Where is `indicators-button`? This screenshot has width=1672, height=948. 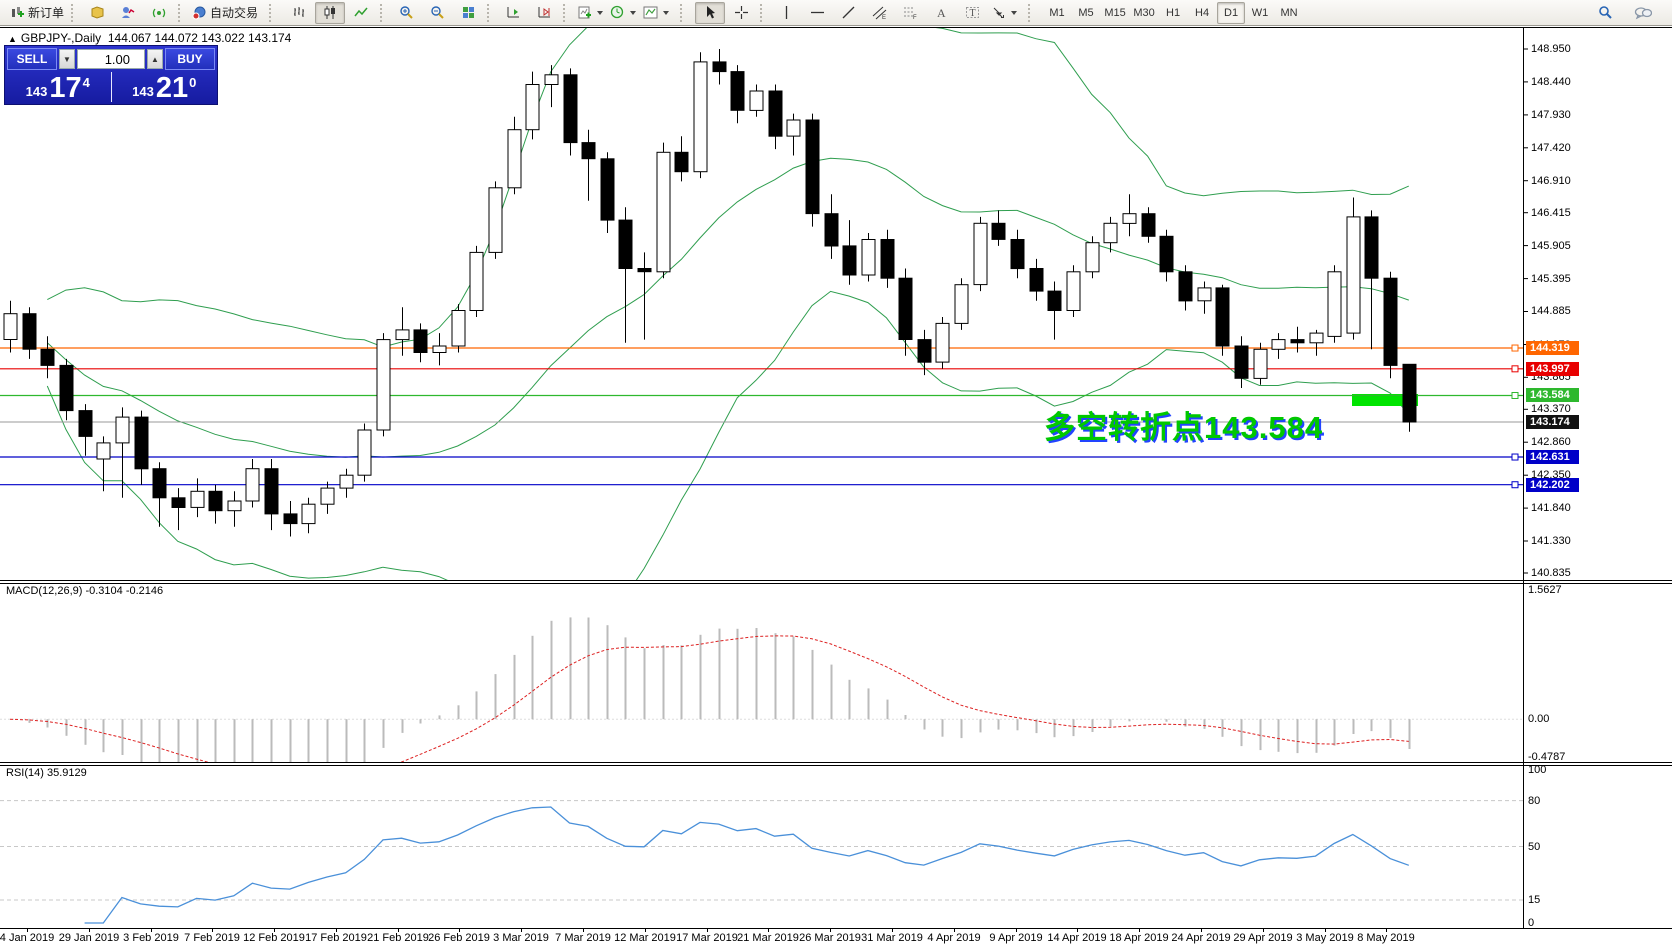 indicators-button is located at coordinates (656, 13).